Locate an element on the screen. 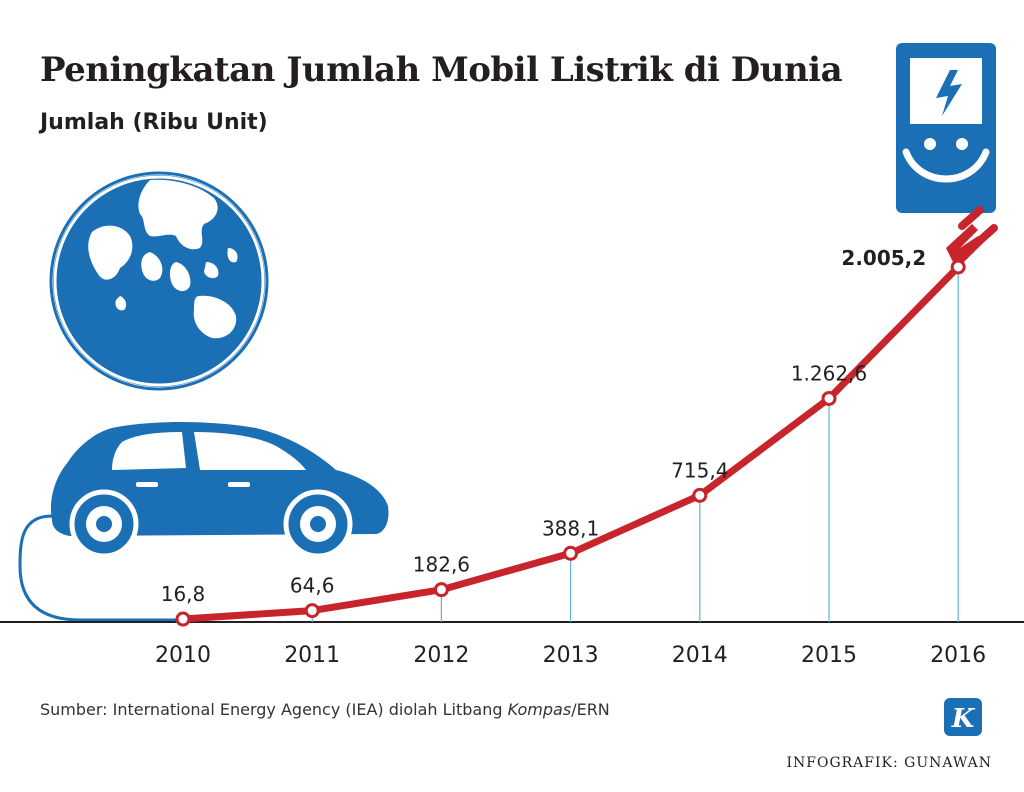 This screenshot has height=792, width=1024. data-label: 715,4 is located at coordinates (699, 470).